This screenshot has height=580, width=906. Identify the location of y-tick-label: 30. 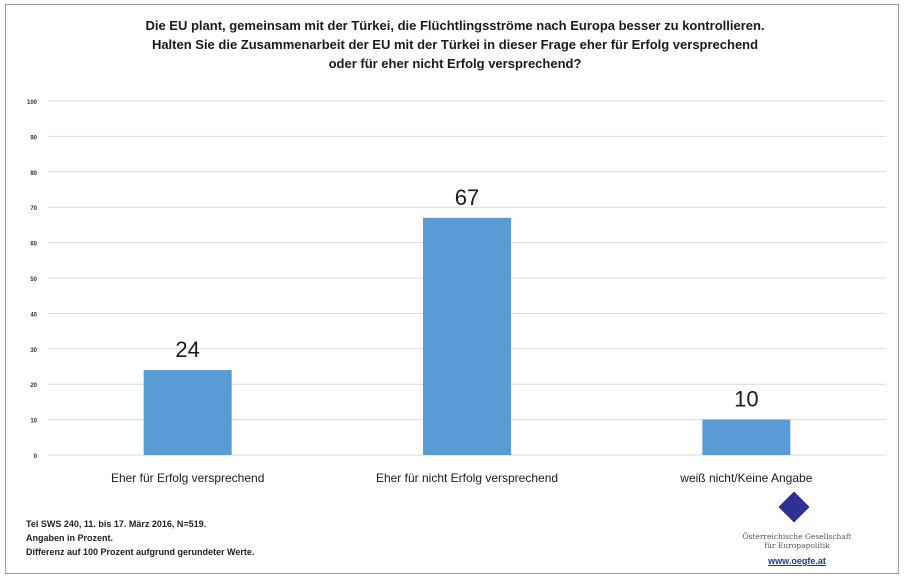
(33, 351).